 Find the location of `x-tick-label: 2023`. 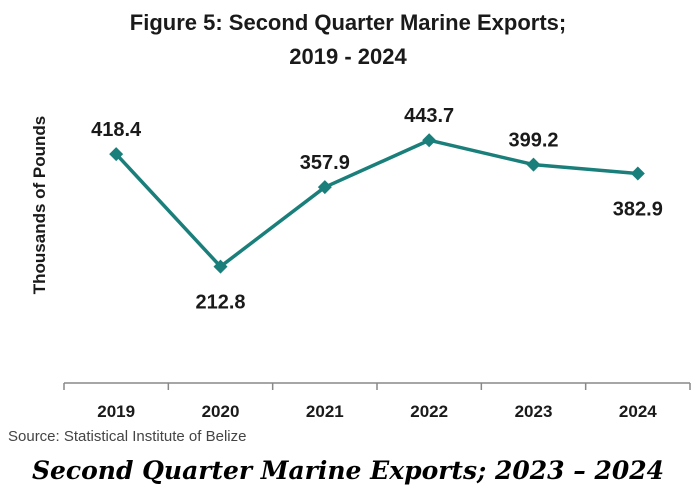

x-tick-label: 2023 is located at coordinates (534, 411).